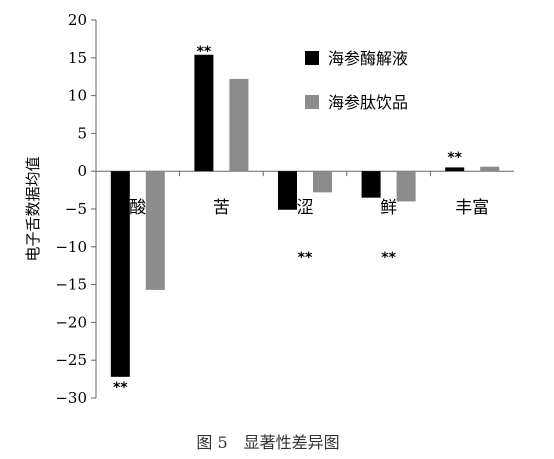 This screenshot has width=554, height=459. I want to click on y-tick-label: 20, so click(77, 20).